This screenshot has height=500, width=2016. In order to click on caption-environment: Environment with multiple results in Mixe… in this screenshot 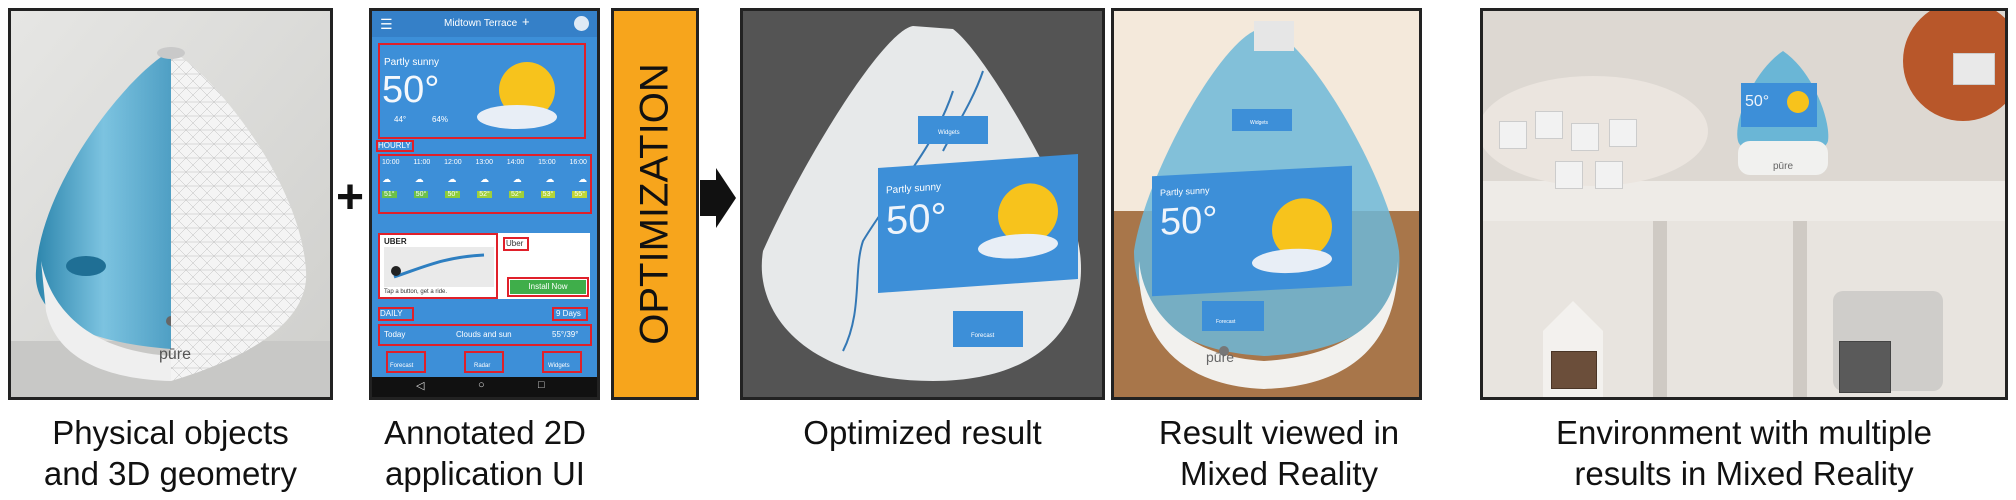, I will do `click(1744, 453)`.